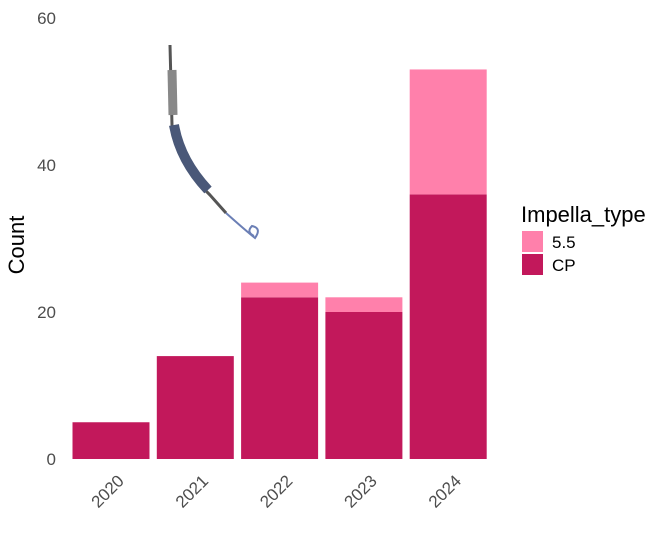 The width and height of the screenshot is (672, 538). Describe the element at coordinates (361, 491) in the screenshot. I see `x-tick-label: 2023` at that location.